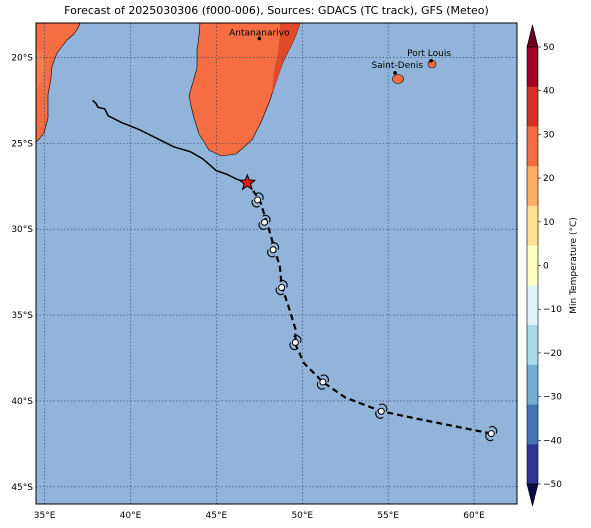  I want to click on x-tick-label: 40°E, so click(131, 516).